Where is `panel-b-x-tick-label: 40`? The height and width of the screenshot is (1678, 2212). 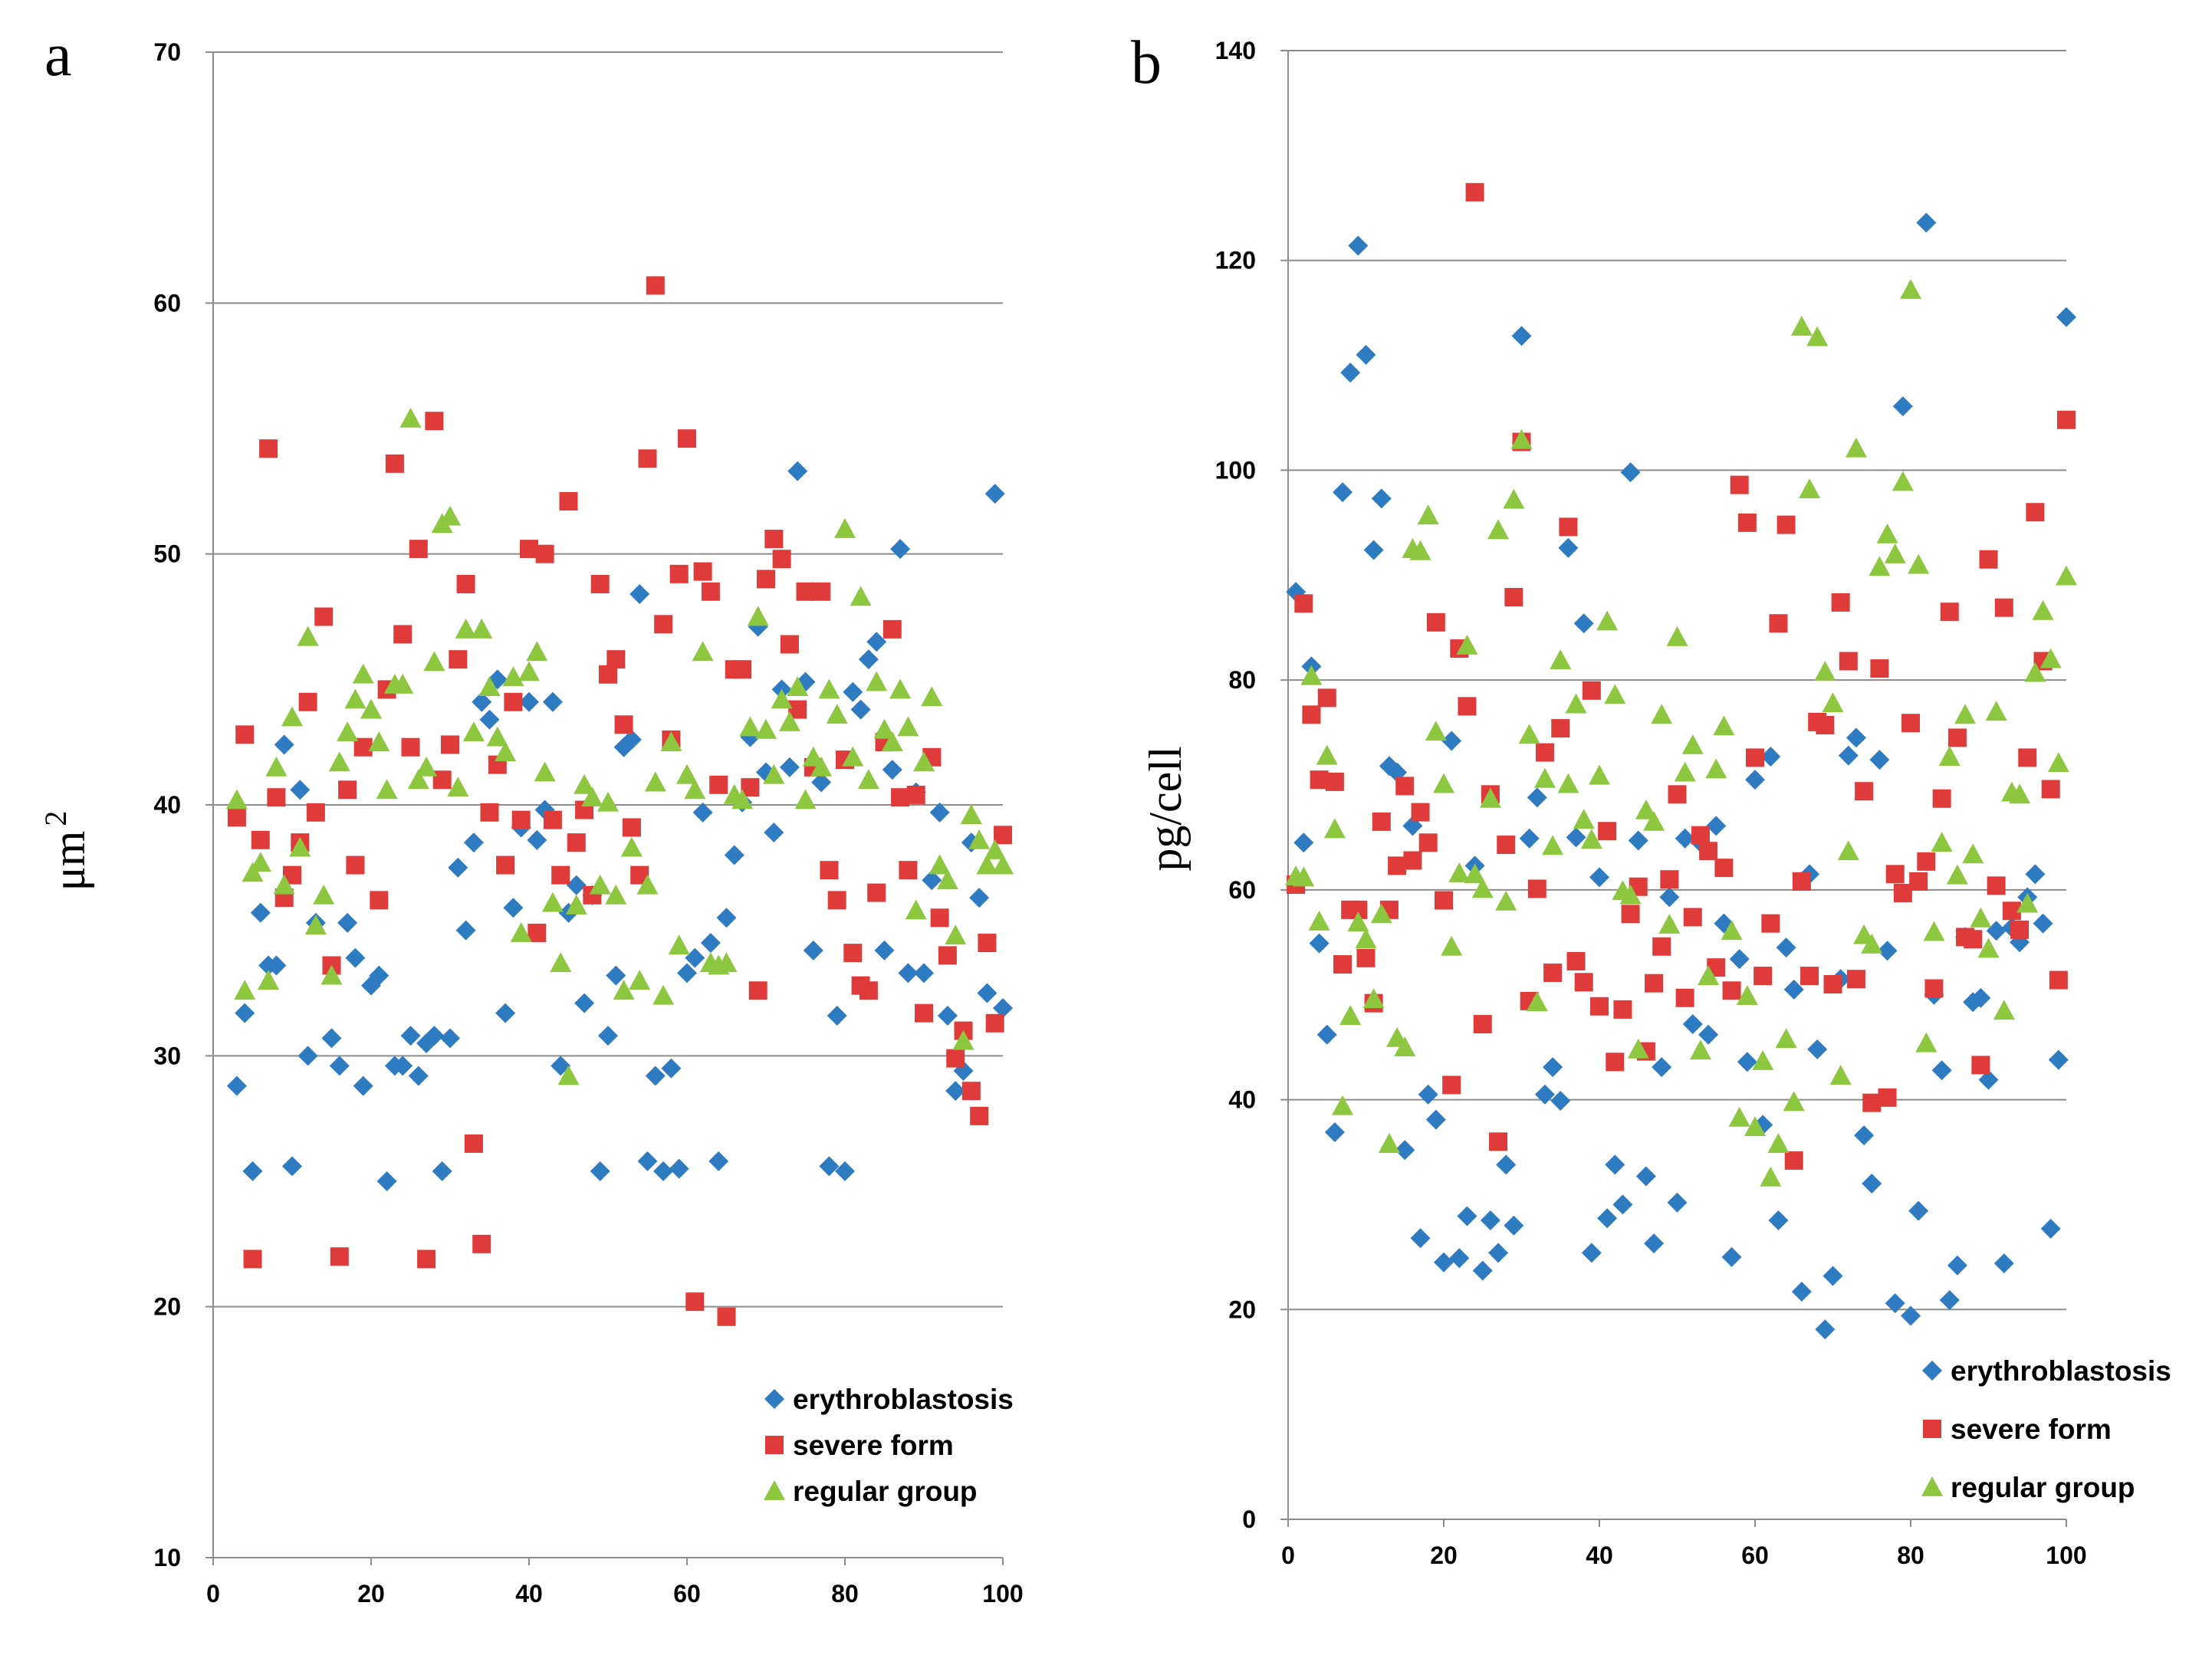
panel-b-x-tick-label: 40 is located at coordinates (1599, 1555).